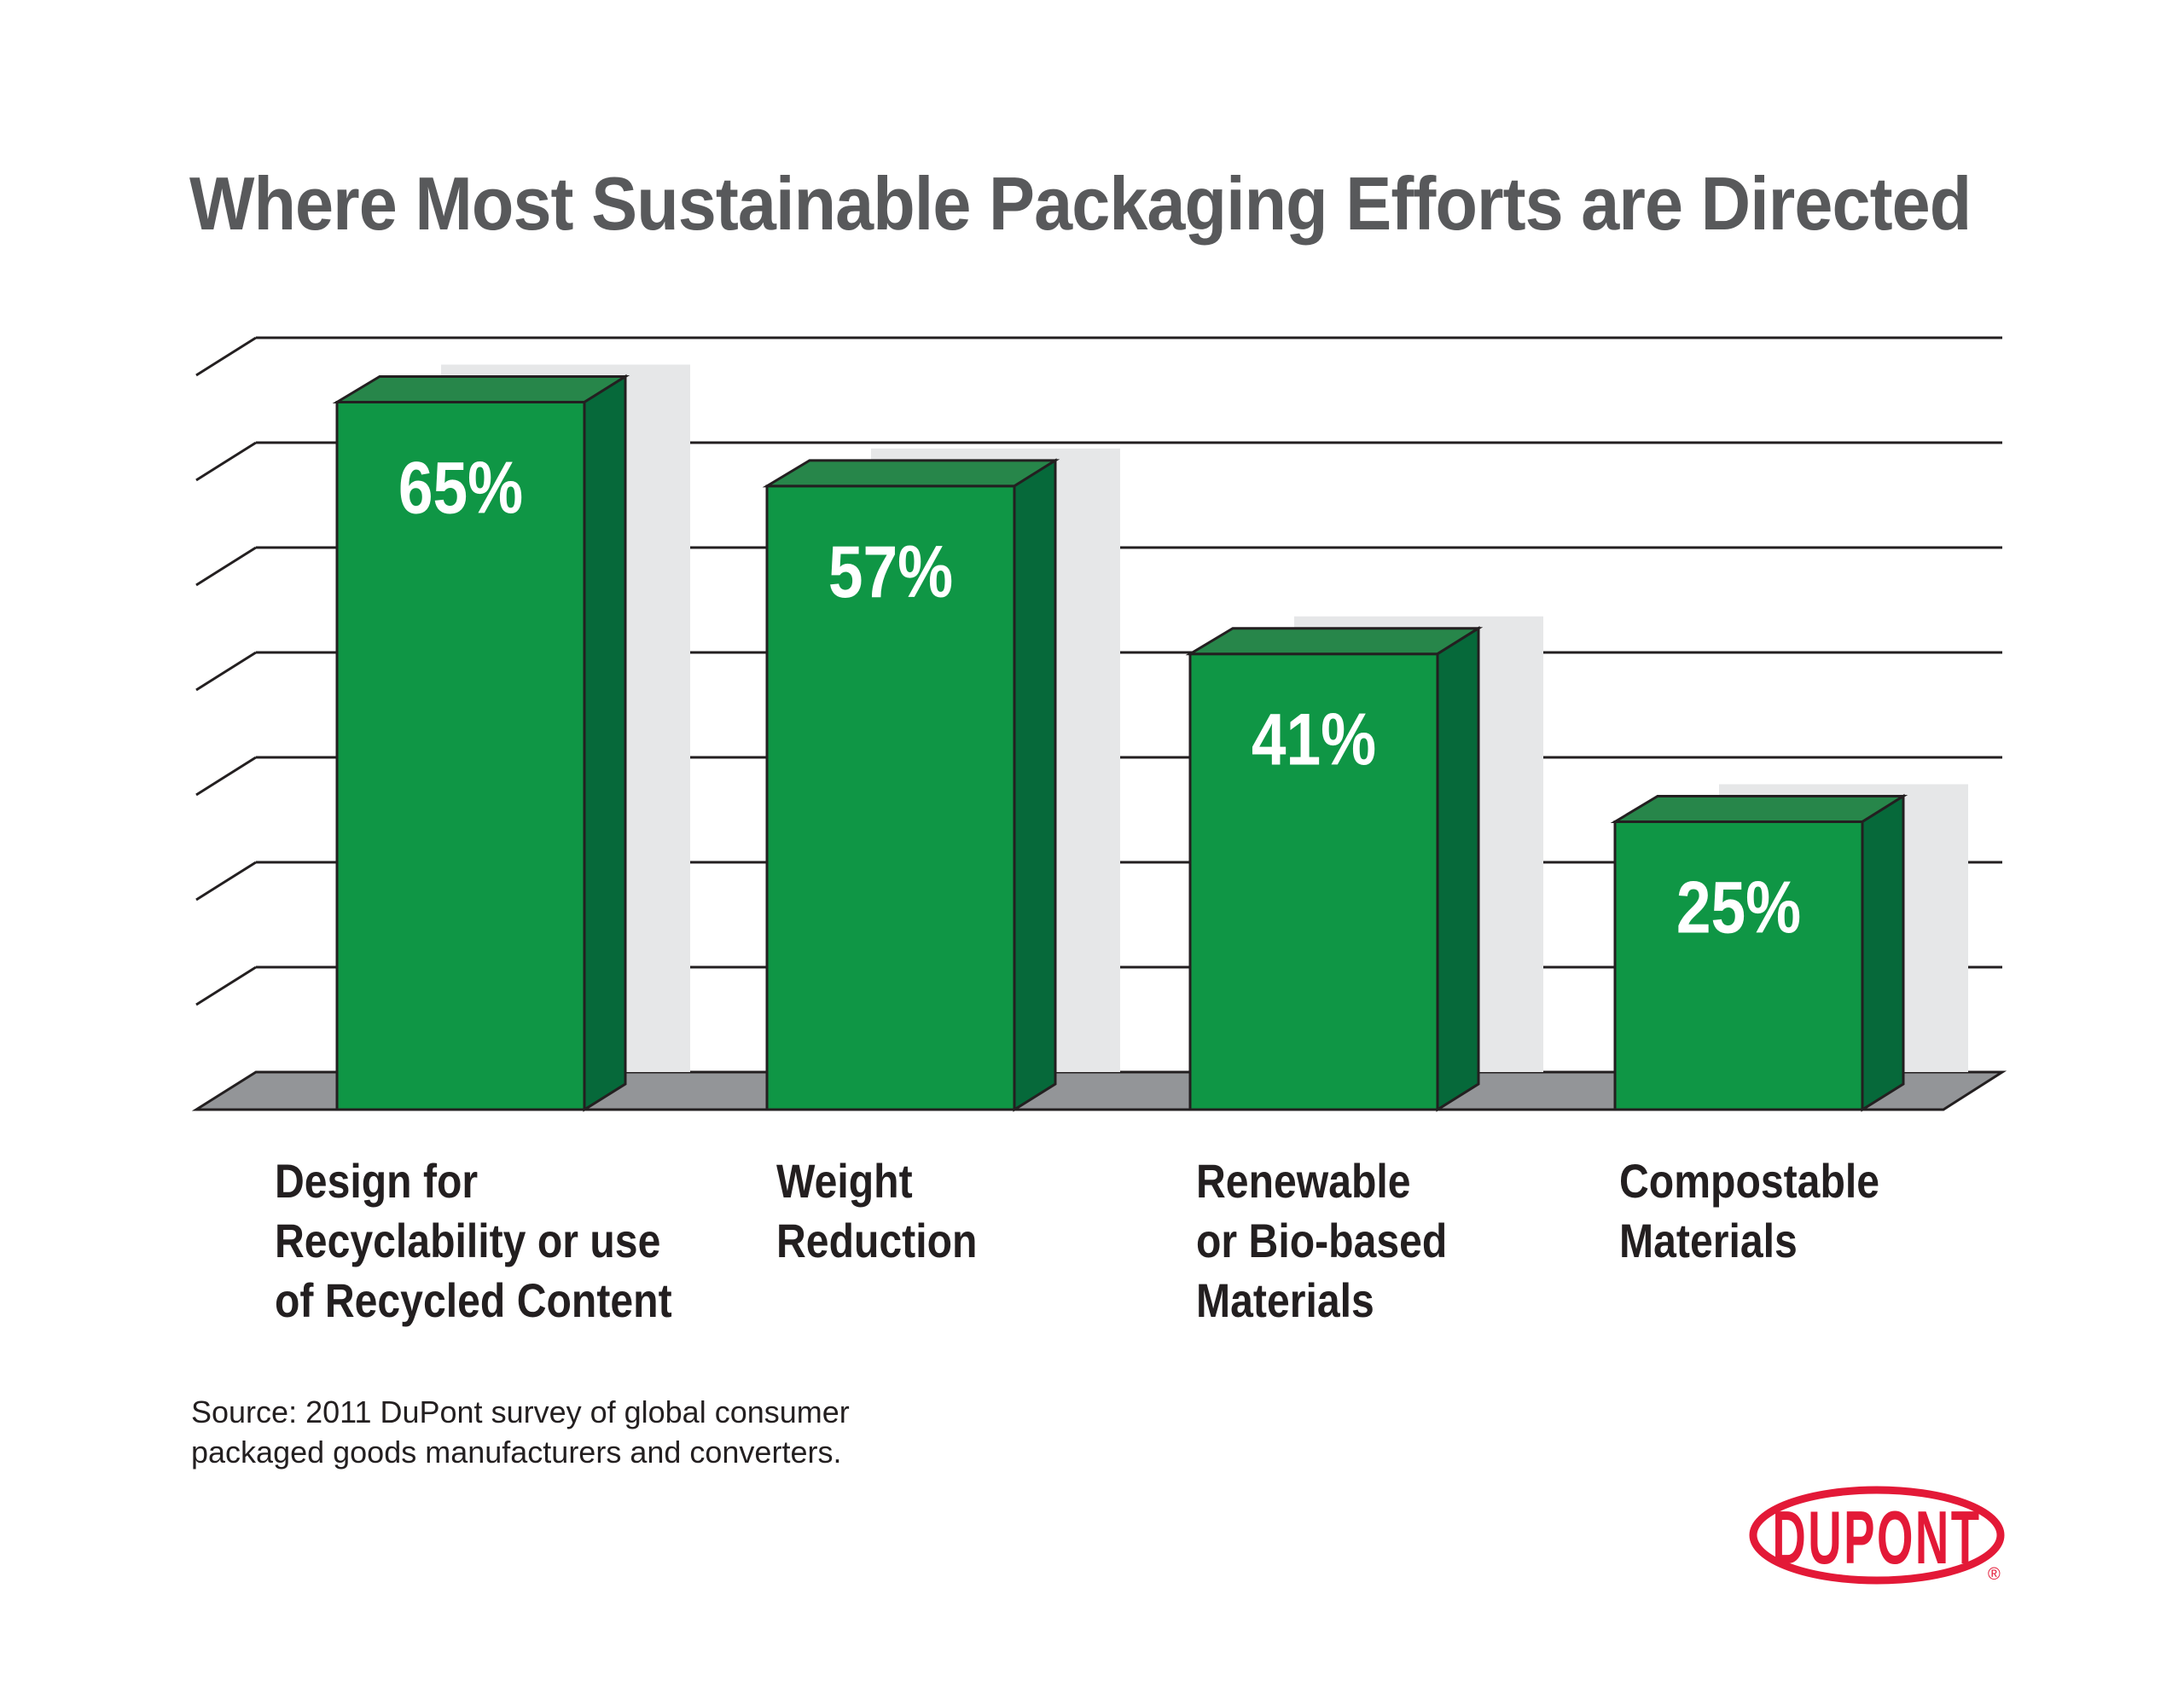  I want to click on category-label-line: Reduction, so click(877, 1240).